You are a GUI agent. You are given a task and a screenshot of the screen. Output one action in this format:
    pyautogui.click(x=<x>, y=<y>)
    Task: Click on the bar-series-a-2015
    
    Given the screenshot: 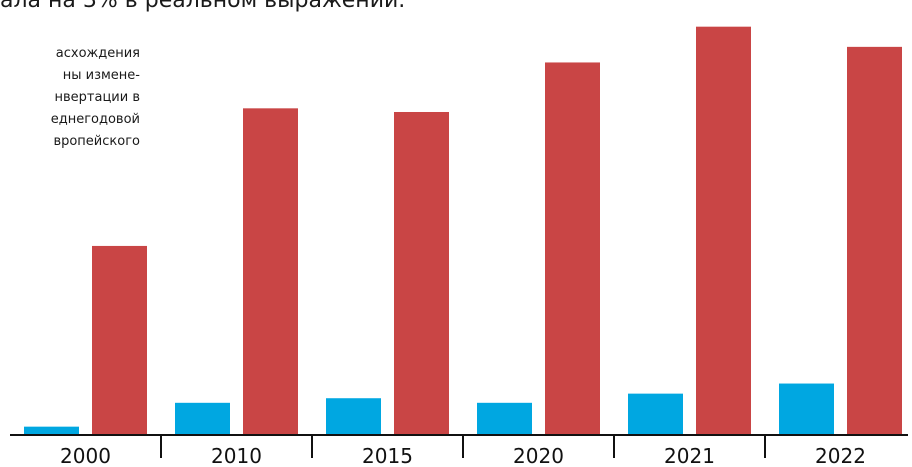 What is the action you would take?
    pyautogui.click(x=353, y=416)
    